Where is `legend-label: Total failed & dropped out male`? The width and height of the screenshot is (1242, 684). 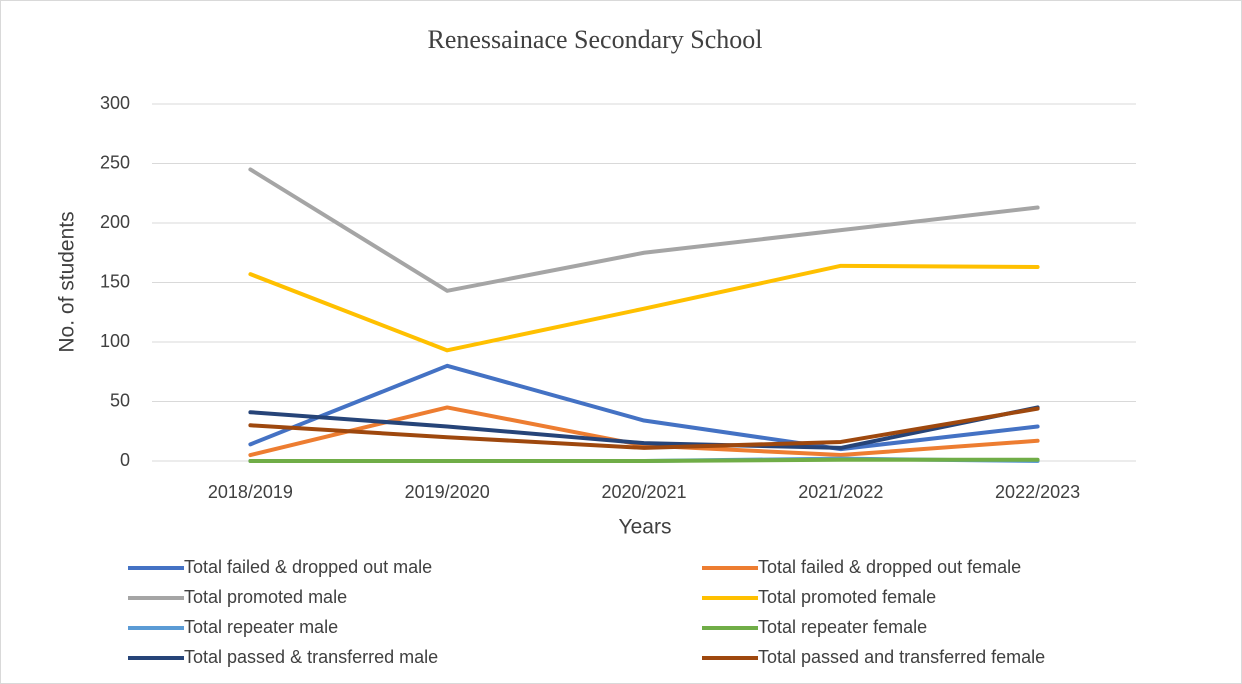
legend-label: Total failed & dropped out male is located at coordinates (308, 567).